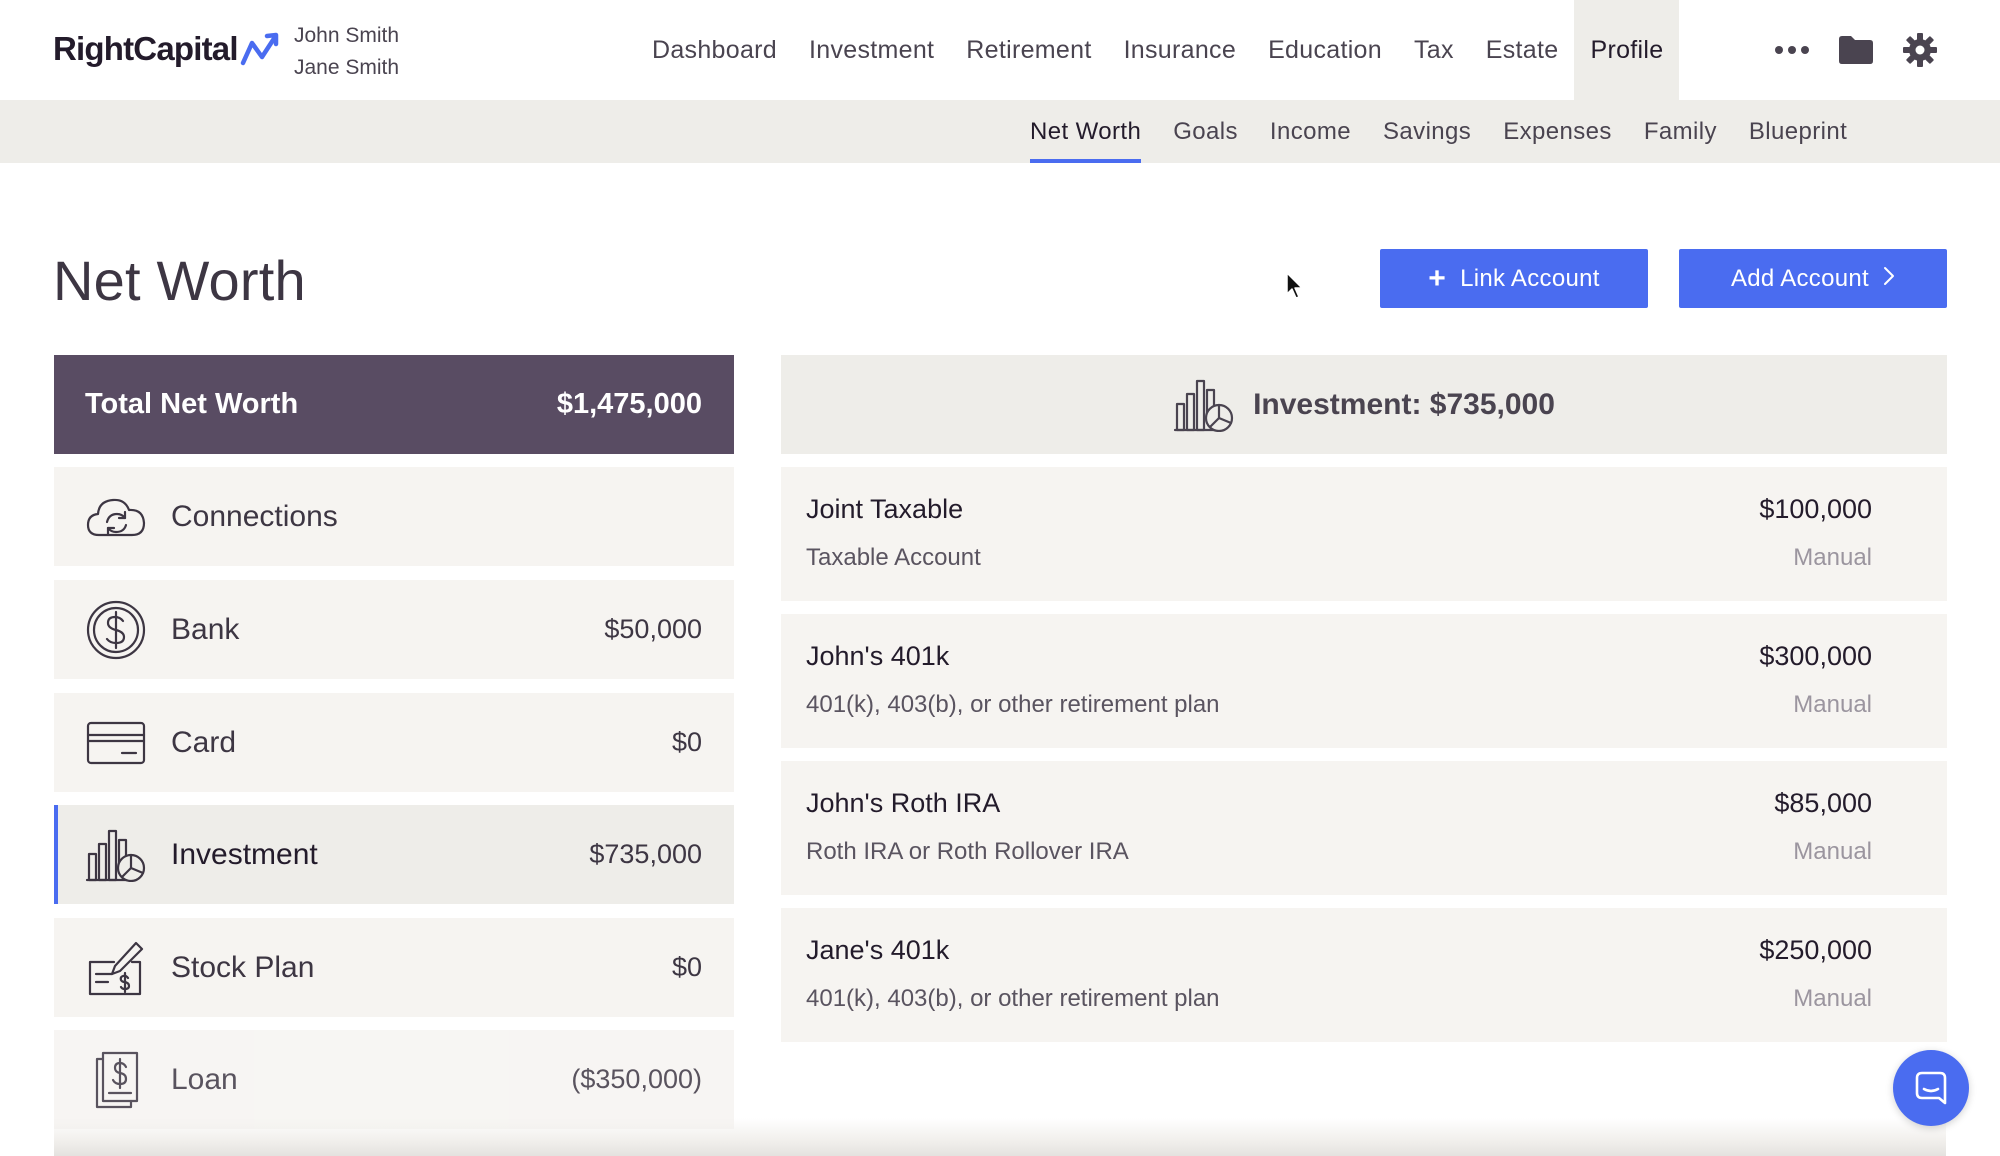 This screenshot has height=1156, width=2000. What do you see at coordinates (243, 967) in the screenshot?
I see `category-label: Stock Plan` at bounding box center [243, 967].